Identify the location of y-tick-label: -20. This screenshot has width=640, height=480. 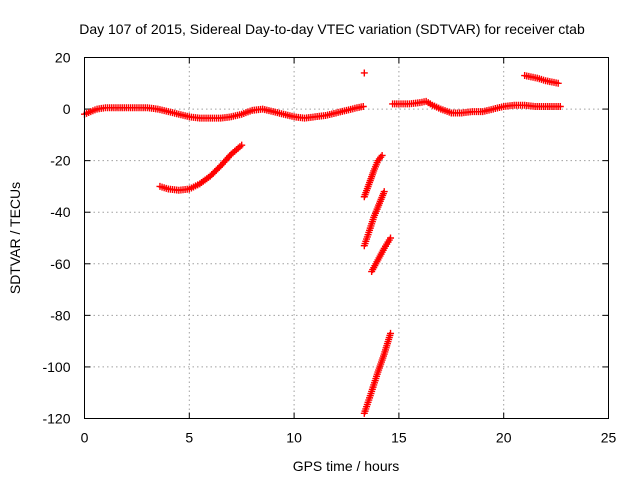
(60, 161).